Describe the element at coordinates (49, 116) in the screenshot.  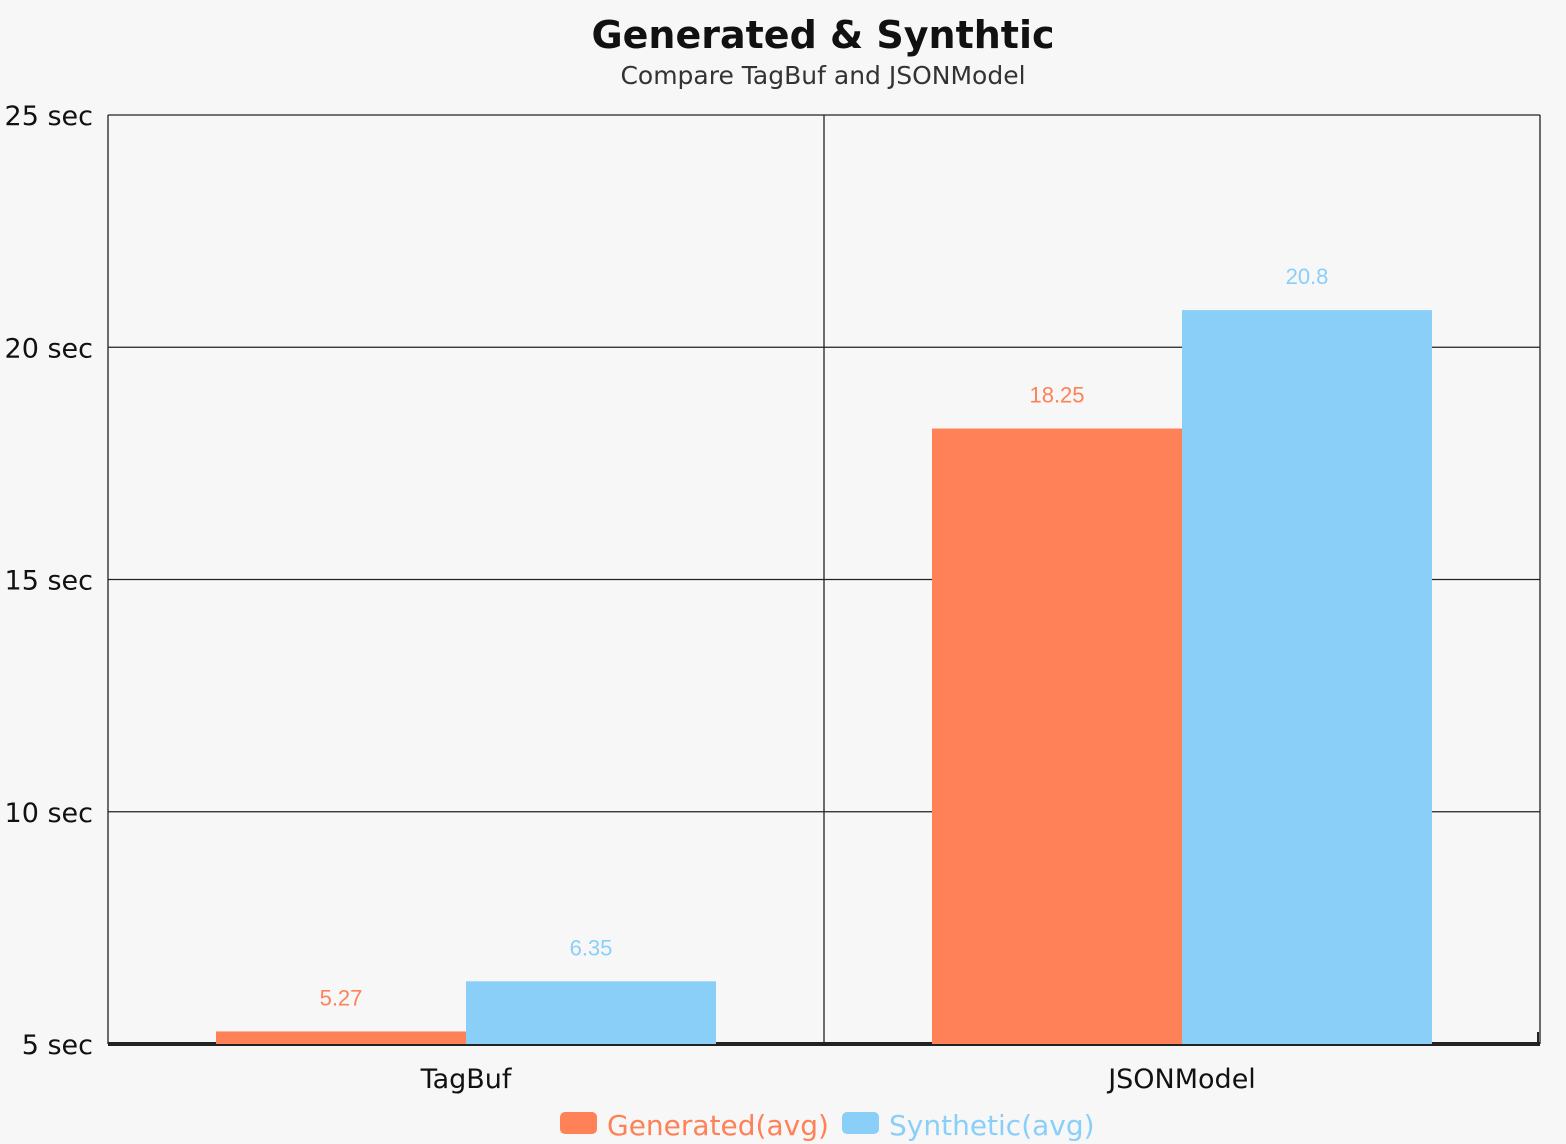
I see `y-tick-label: 25 sec` at that location.